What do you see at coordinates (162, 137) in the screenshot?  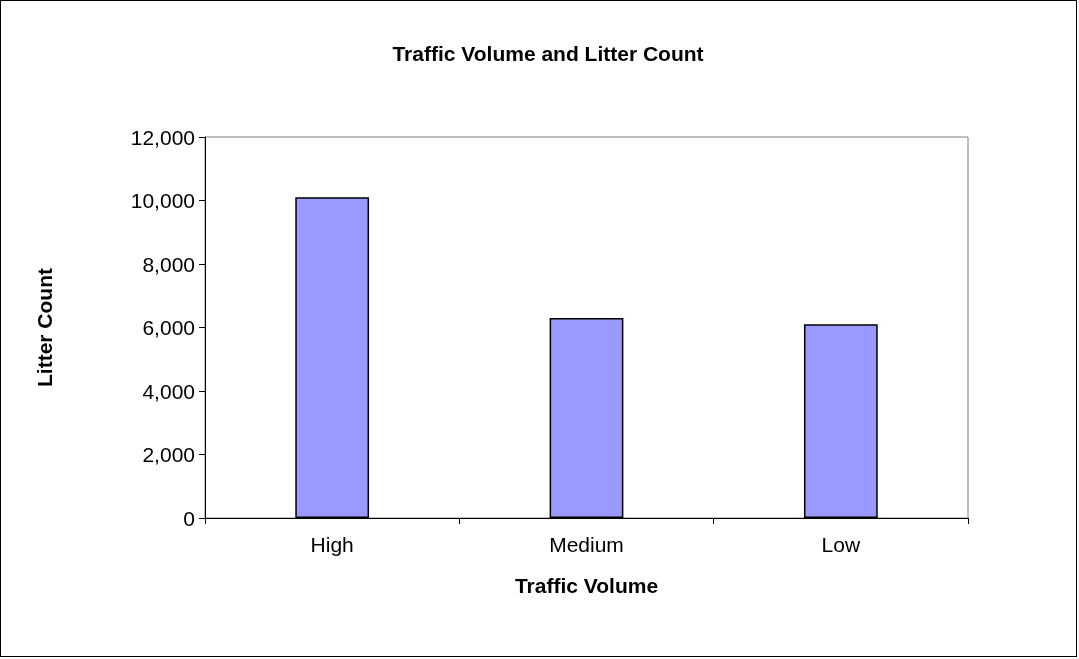 I see `y-tick-label: 12,000` at bounding box center [162, 137].